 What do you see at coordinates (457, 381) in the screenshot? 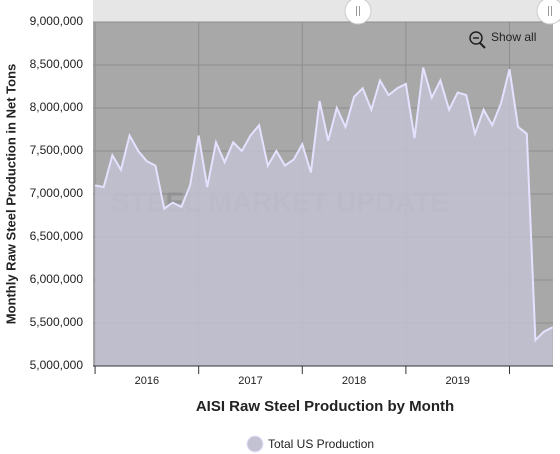
I see `x-tick-label: 2019` at bounding box center [457, 381].